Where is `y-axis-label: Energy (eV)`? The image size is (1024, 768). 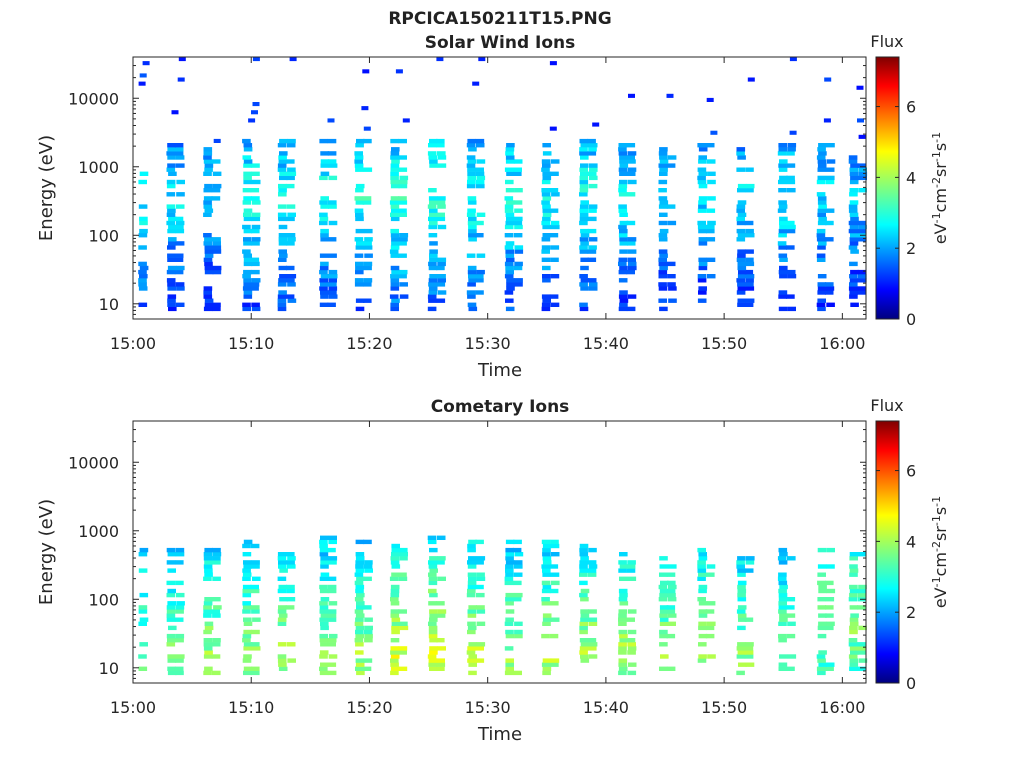 y-axis-label: Energy (eV) is located at coordinates (46, 188).